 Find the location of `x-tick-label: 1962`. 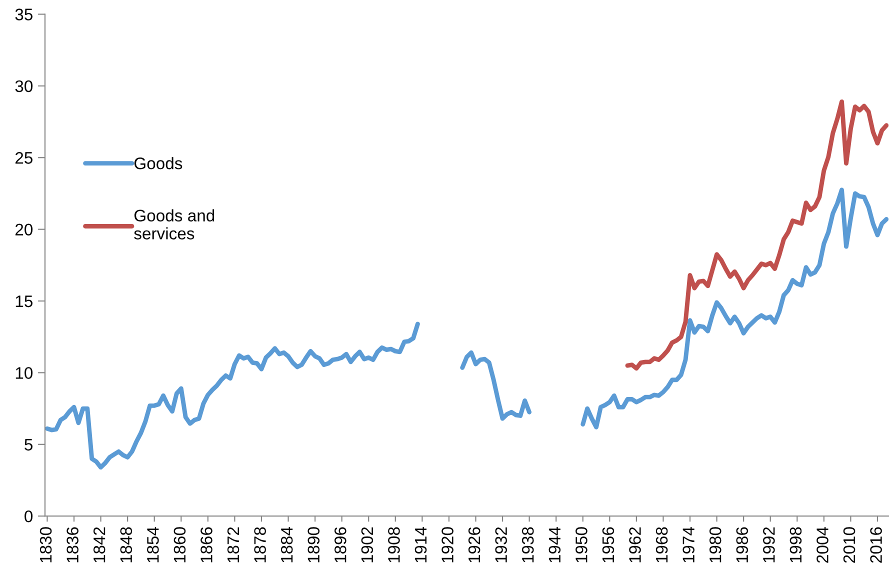

x-tick-label: 1962 is located at coordinates (635, 544).